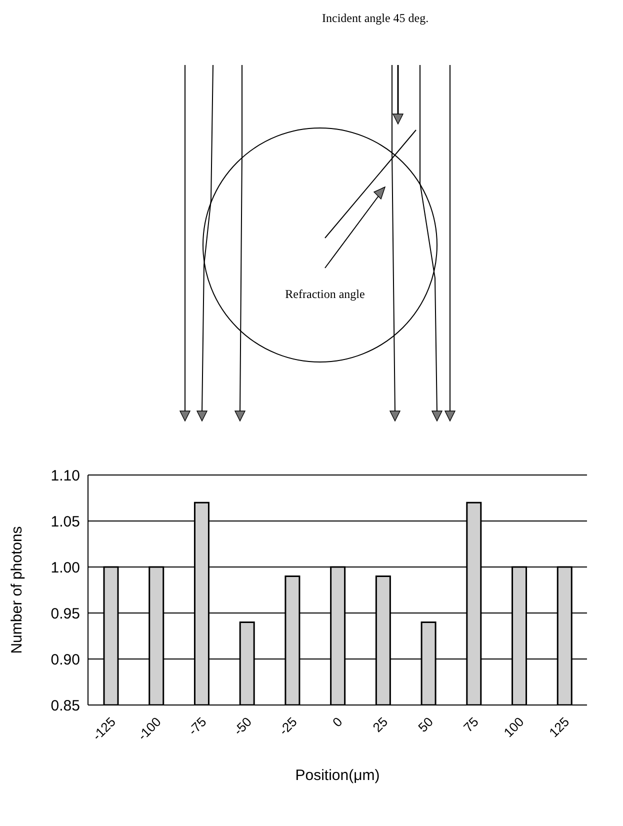  I want to click on x-tick-label: -75, so click(197, 726).